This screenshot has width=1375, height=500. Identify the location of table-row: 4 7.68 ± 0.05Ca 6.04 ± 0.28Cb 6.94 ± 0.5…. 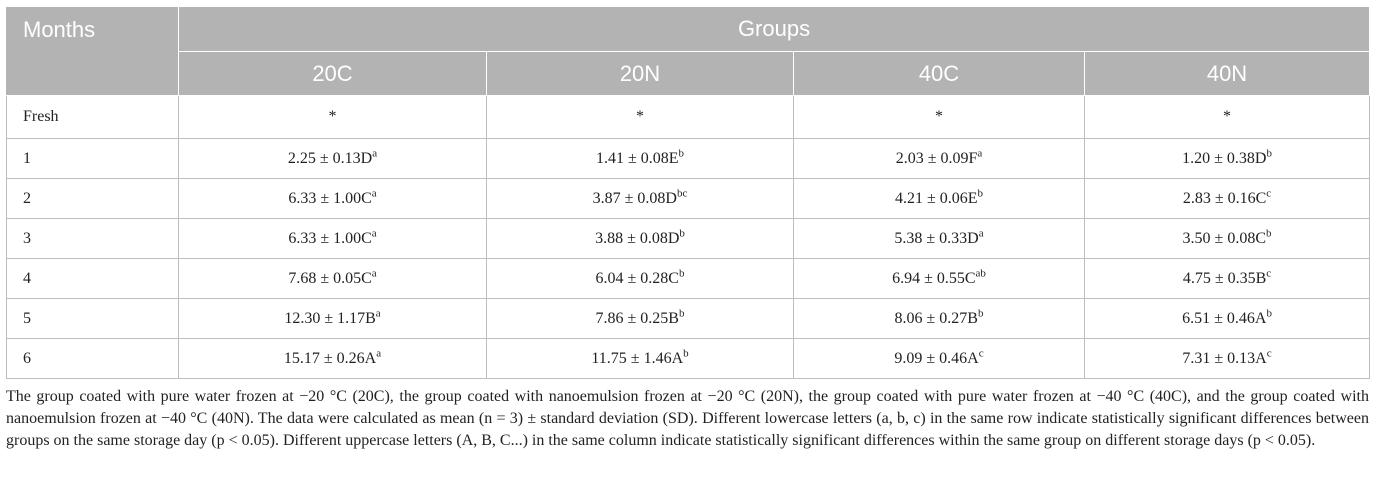
(688, 278).